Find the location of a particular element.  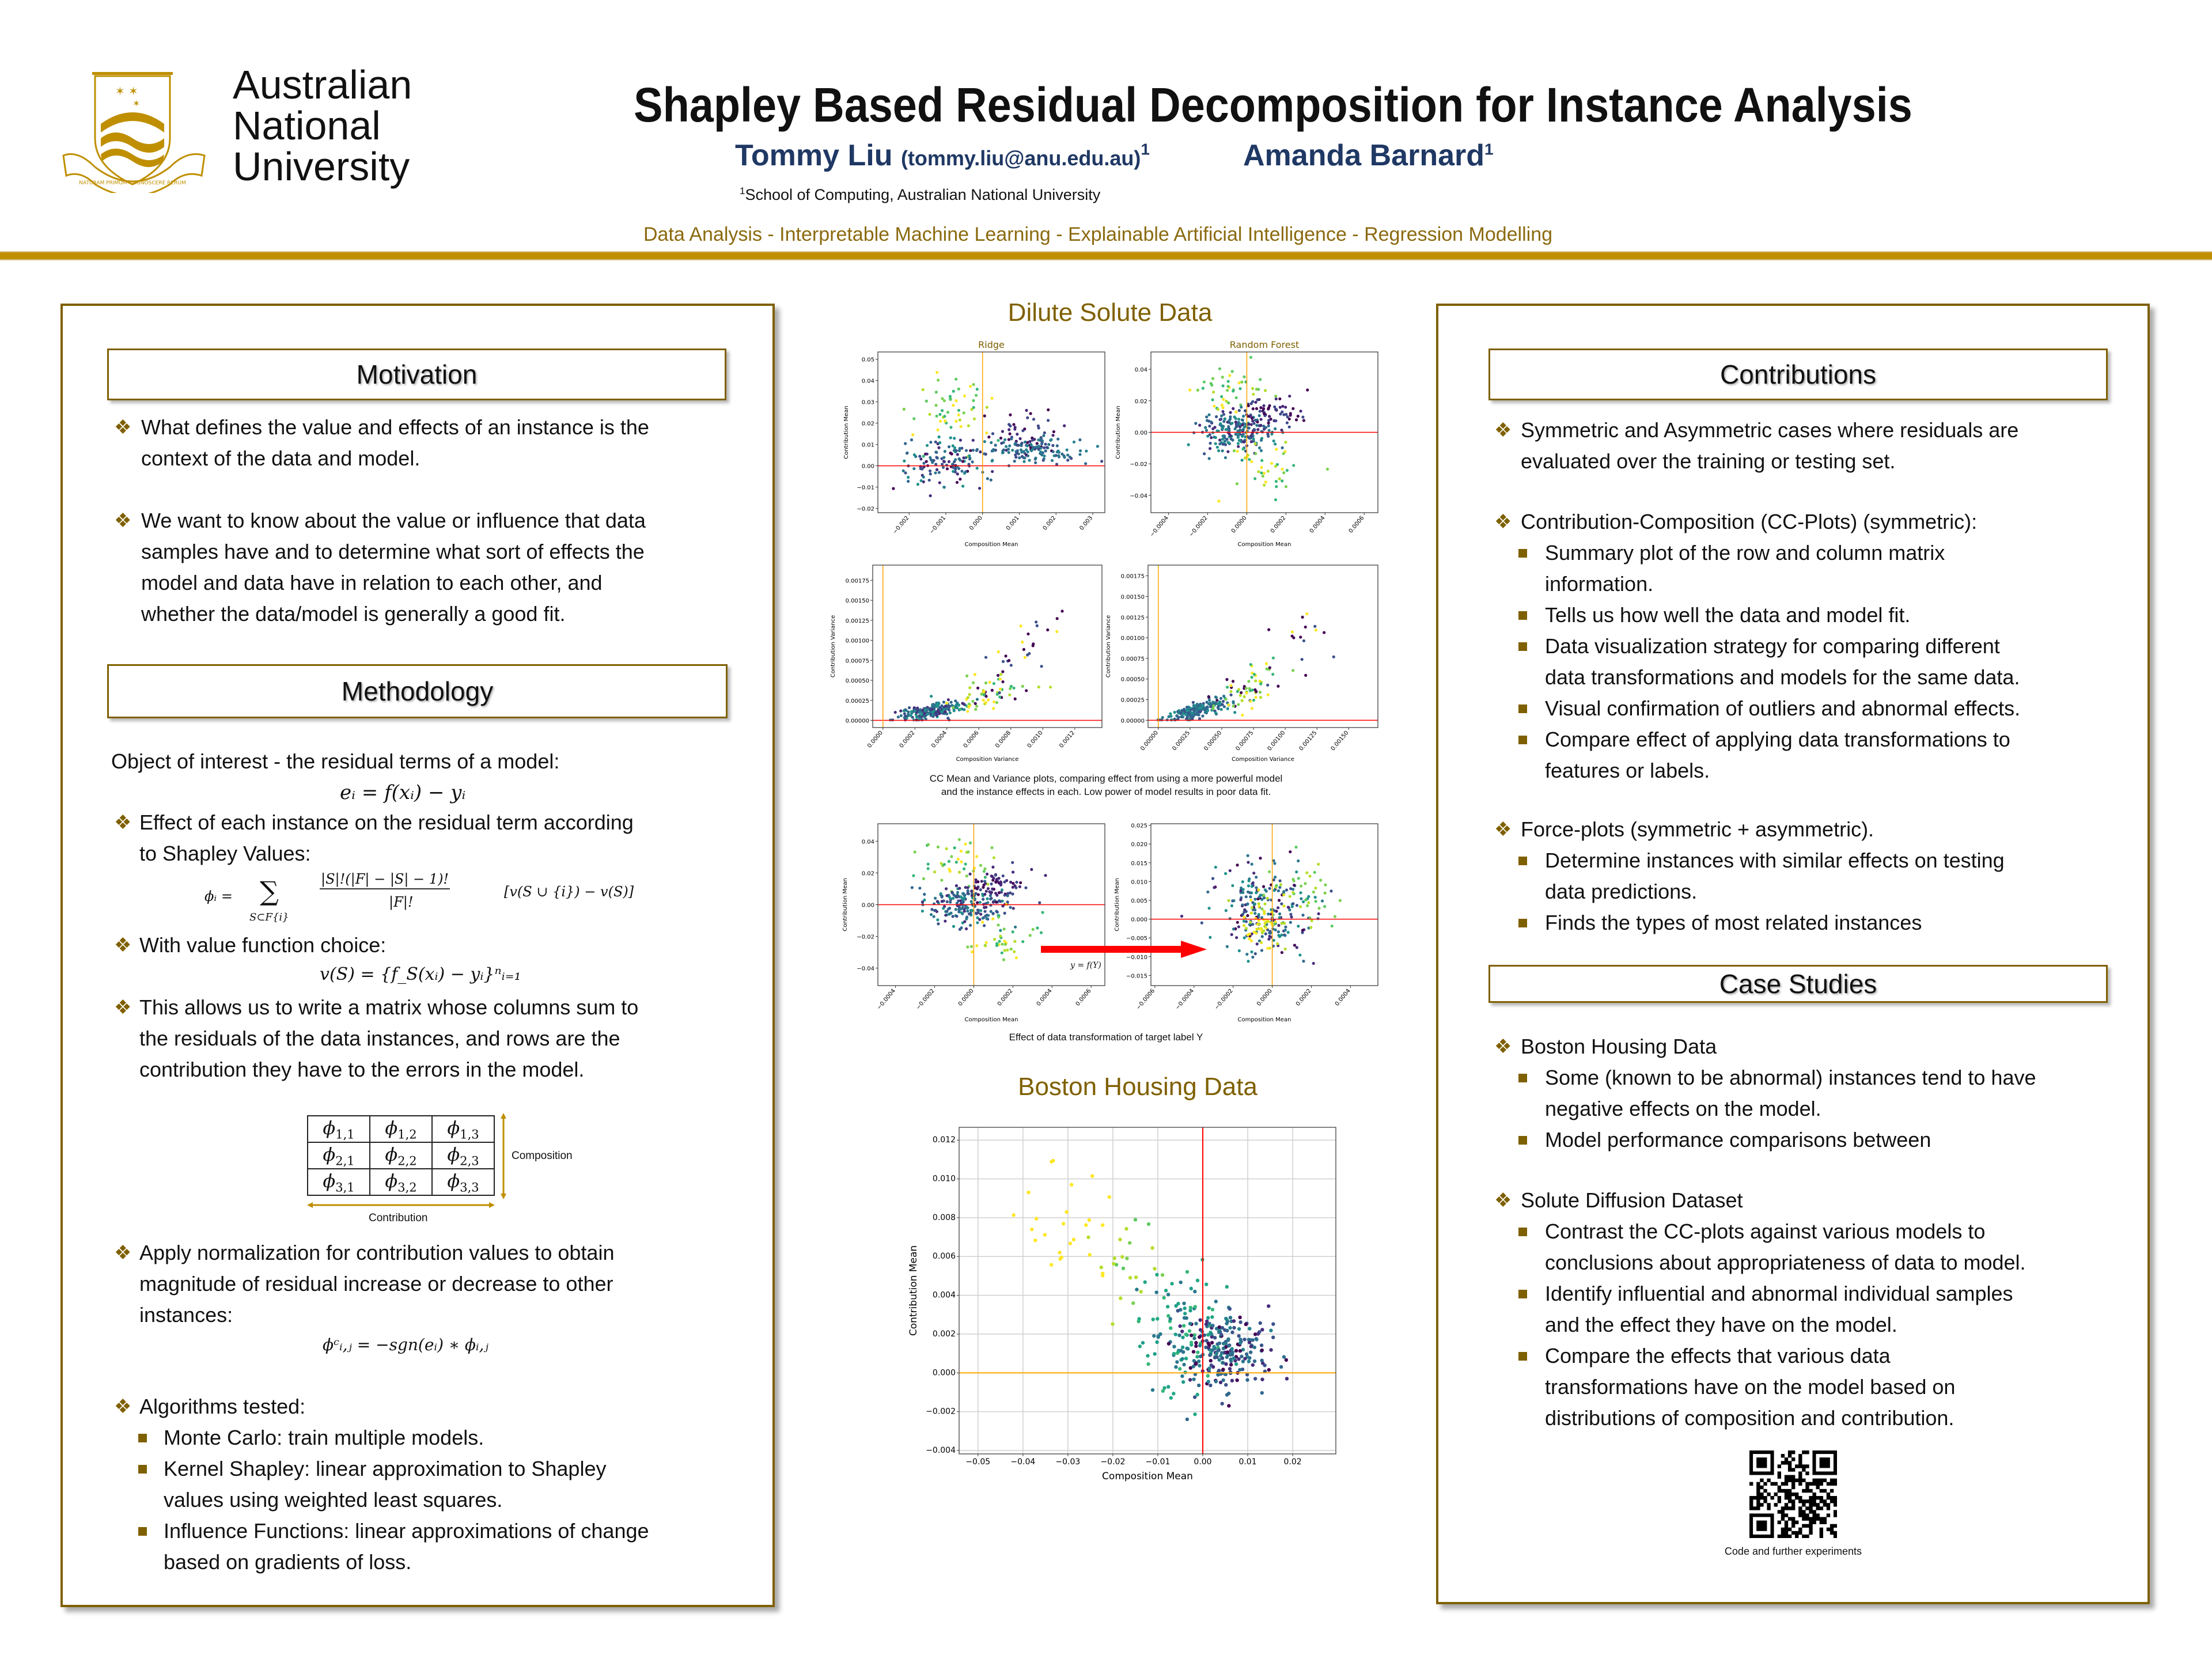

y-axis-label: Contribution Mean is located at coordinates (913, 1290).